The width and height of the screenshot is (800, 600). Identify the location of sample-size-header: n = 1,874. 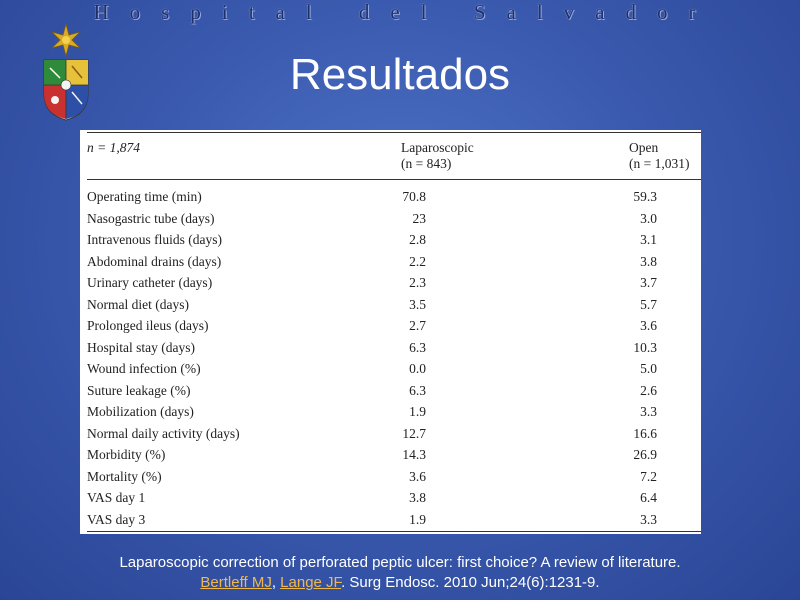
(113, 148).